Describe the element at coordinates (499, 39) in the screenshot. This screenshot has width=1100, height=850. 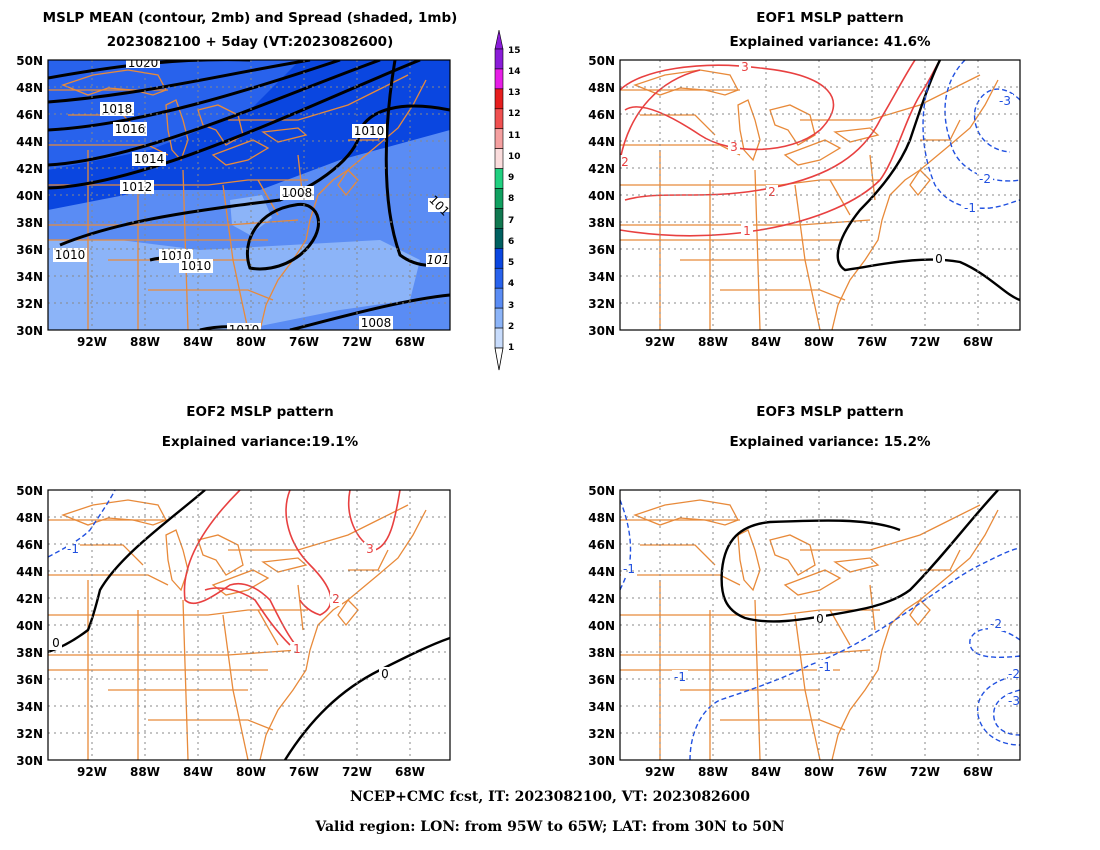
I see `colorbar-top-arrow` at that location.